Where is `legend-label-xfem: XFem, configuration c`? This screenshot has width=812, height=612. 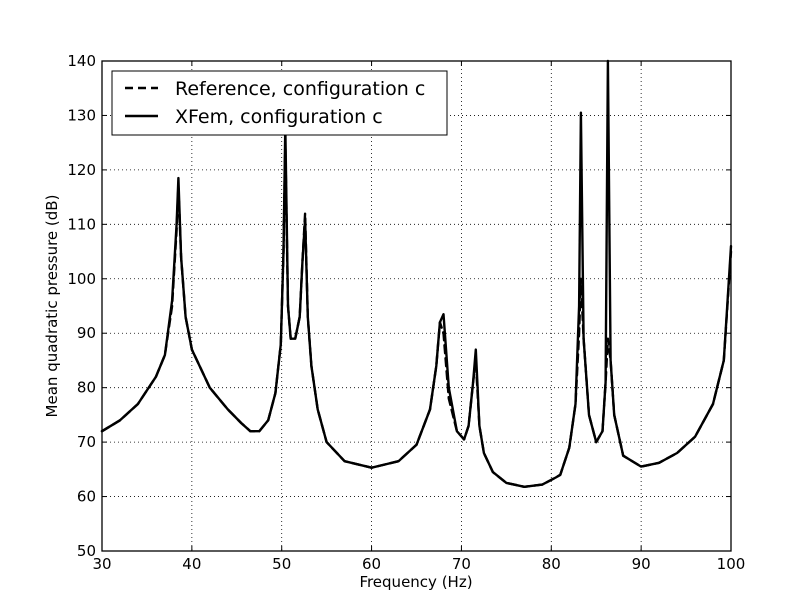 legend-label-xfem: XFem, configuration c is located at coordinates (279, 117).